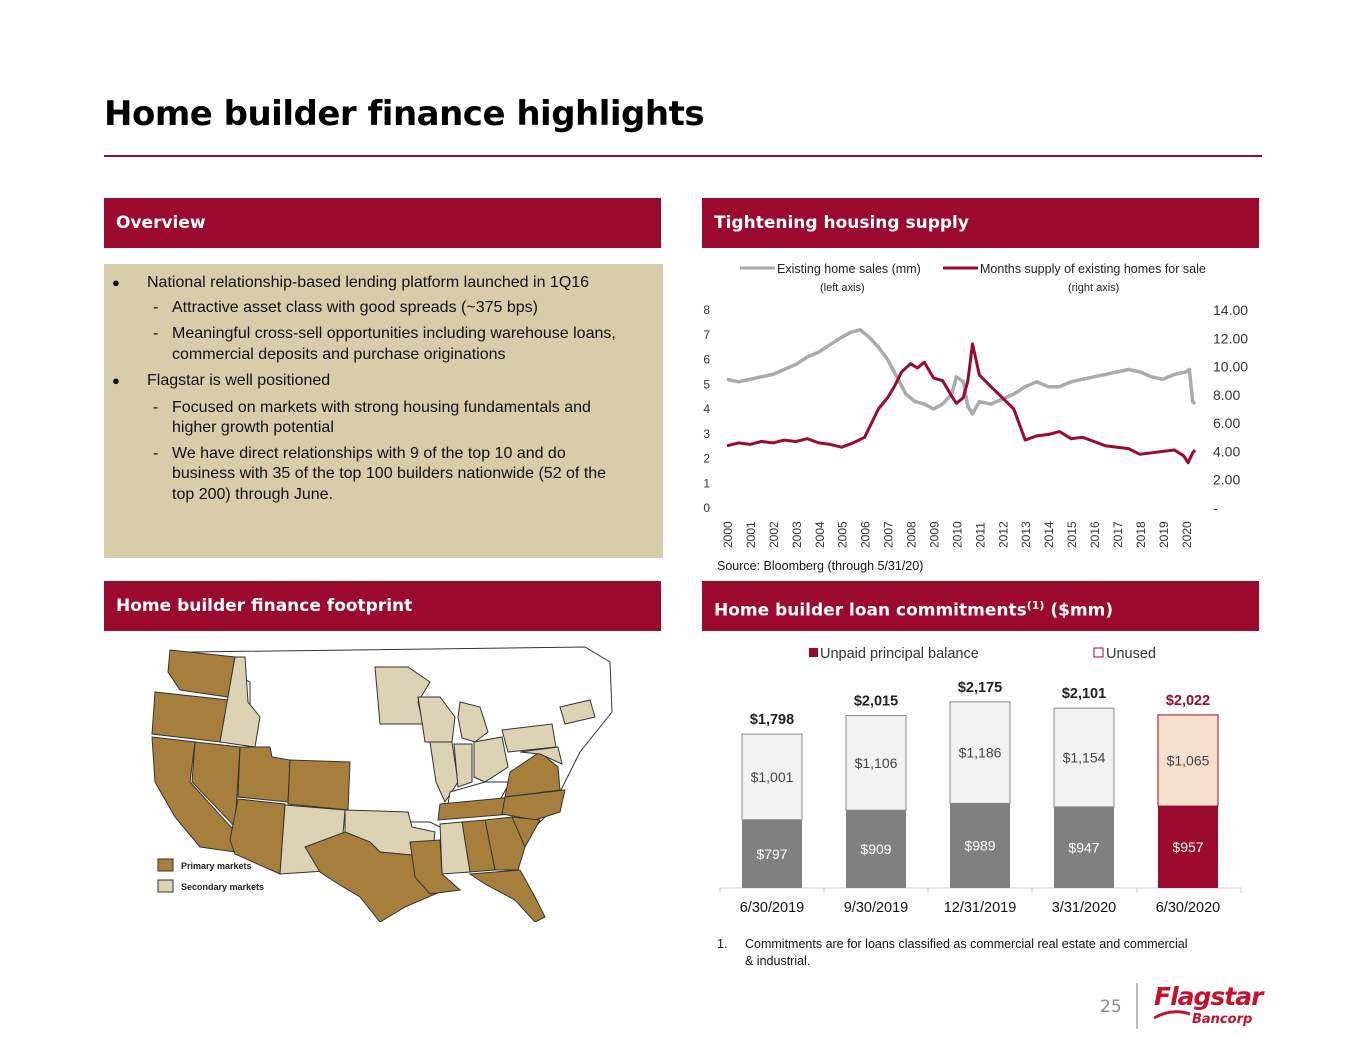  I want to click on bar-total-label: $2,101, so click(1084, 694).